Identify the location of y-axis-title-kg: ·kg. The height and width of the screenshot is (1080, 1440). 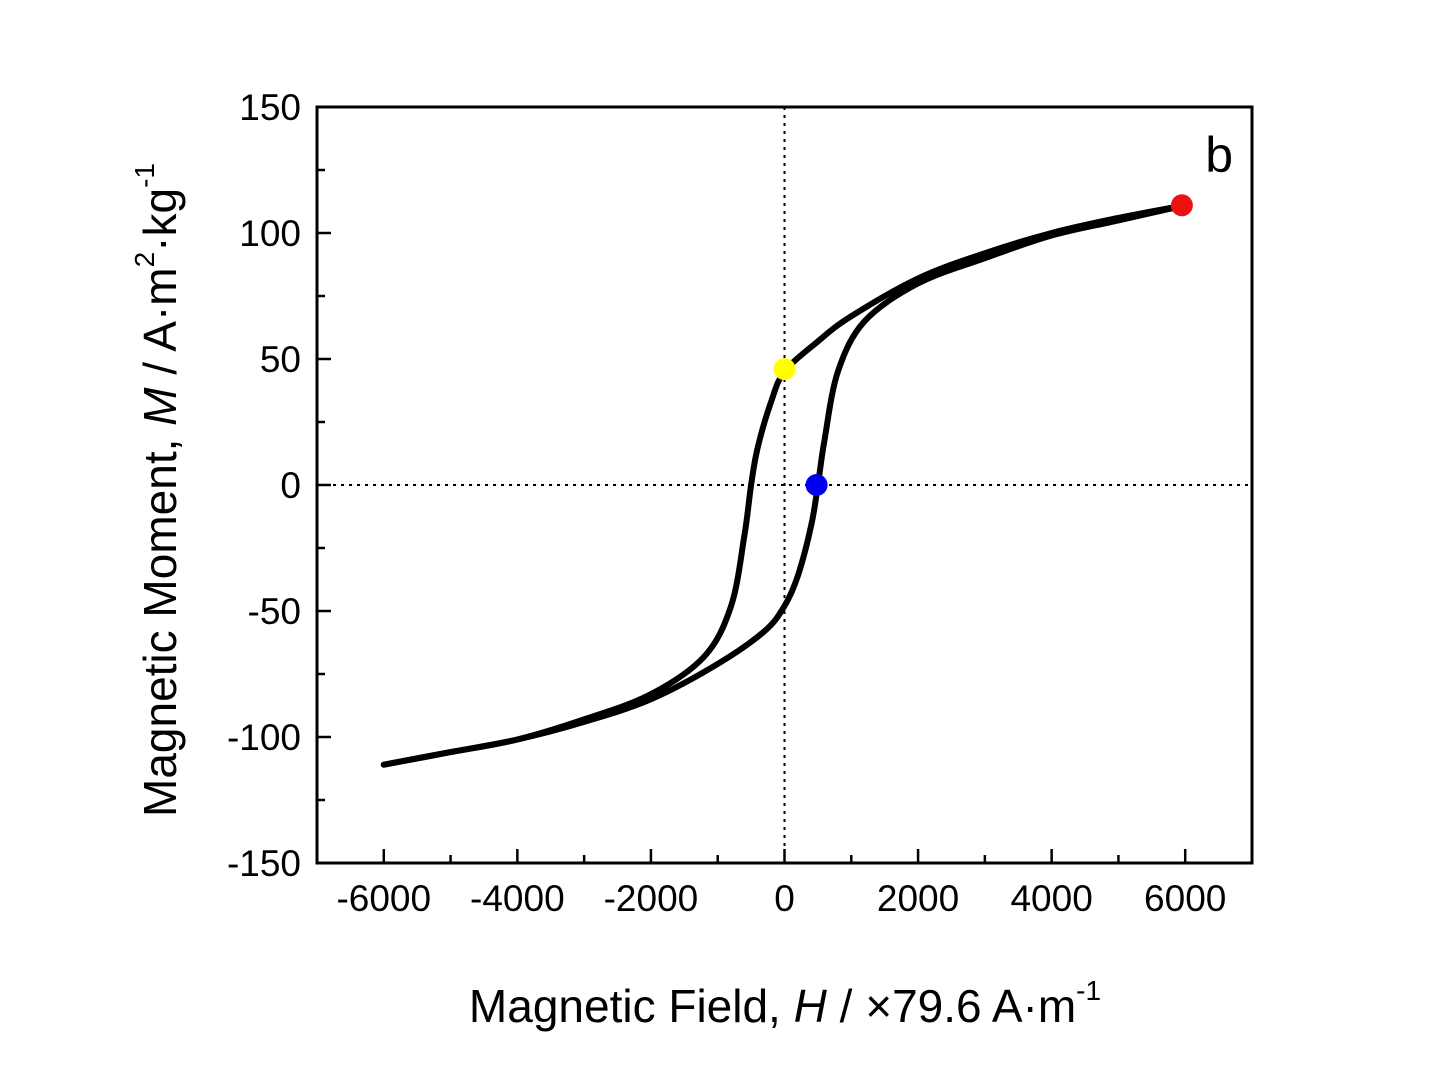
(160, 220).